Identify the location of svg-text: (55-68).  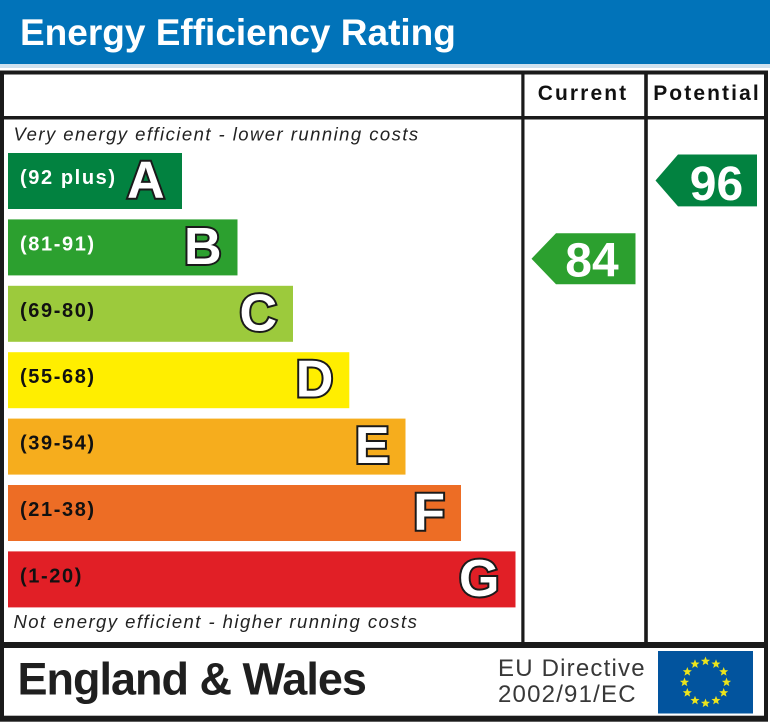
(58, 377).